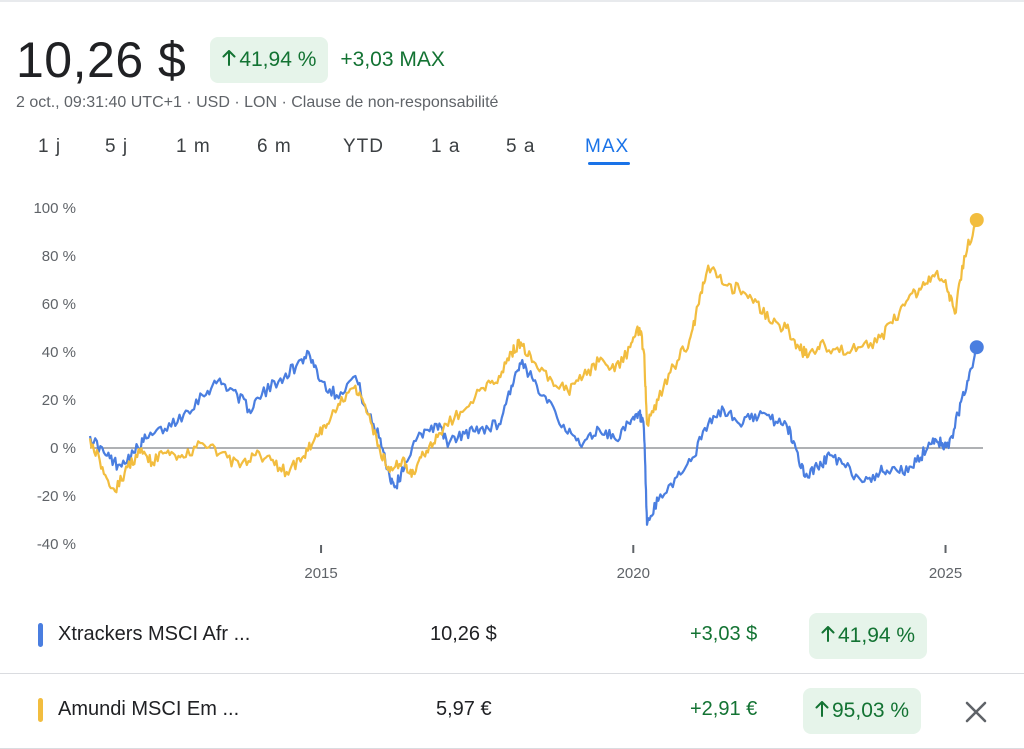  I want to click on tab-1-month: 1 m, so click(193, 146).